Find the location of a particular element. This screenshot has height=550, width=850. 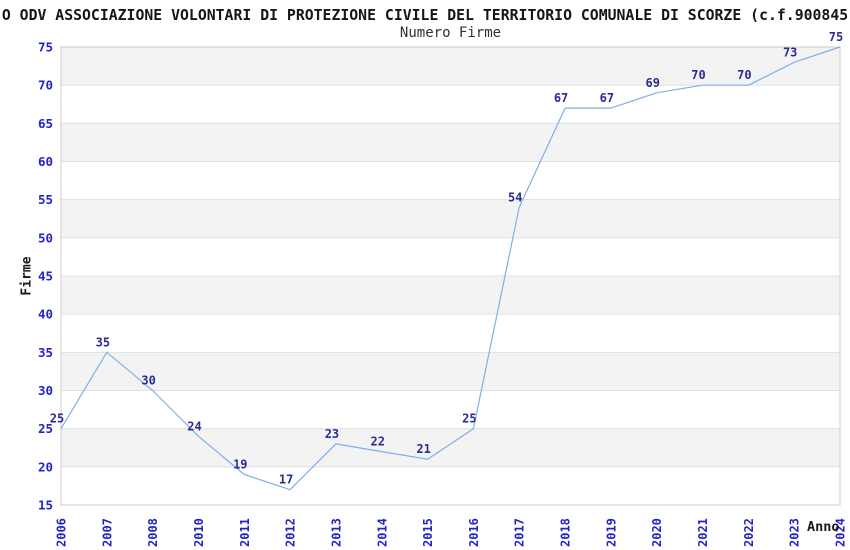

y-tick-label: 45 is located at coordinates (45, 276).